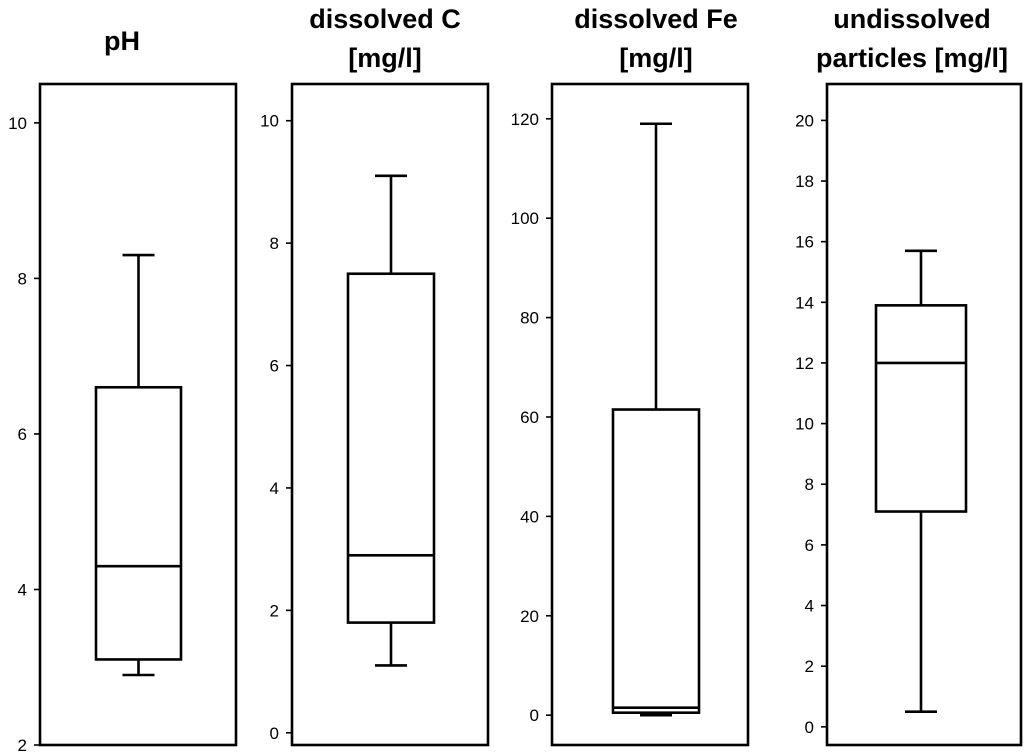  Describe the element at coordinates (269, 121) in the screenshot. I see `panel-2-tick-label: 10` at that location.